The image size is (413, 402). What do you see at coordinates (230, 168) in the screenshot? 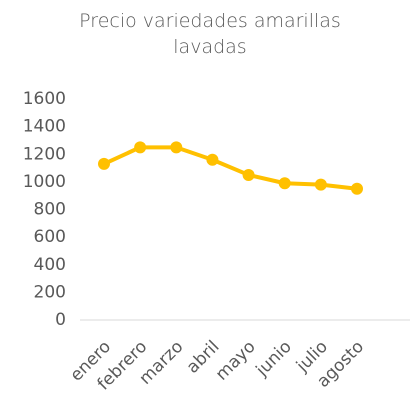
I see `line` at bounding box center [230, 168].